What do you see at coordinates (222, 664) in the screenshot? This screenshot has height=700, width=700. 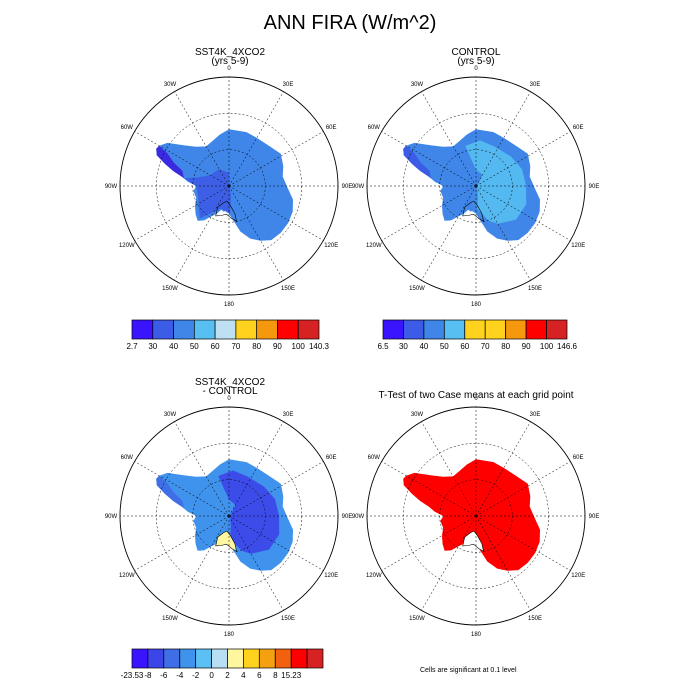 I see `colorbar-panel3: -23.53 -8 -6 -4 -2 0 2 4 6 8 15.23` at bounding box center [222, 664].